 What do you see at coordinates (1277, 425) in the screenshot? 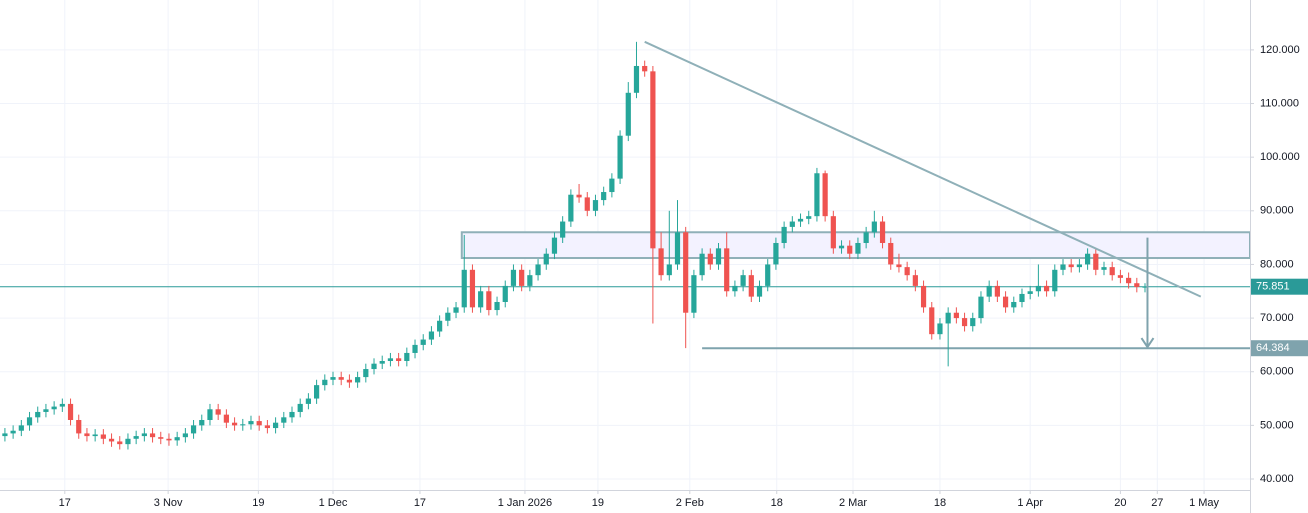
I see `y-tick-label: 50.000` at bounding box center [1277, 425].